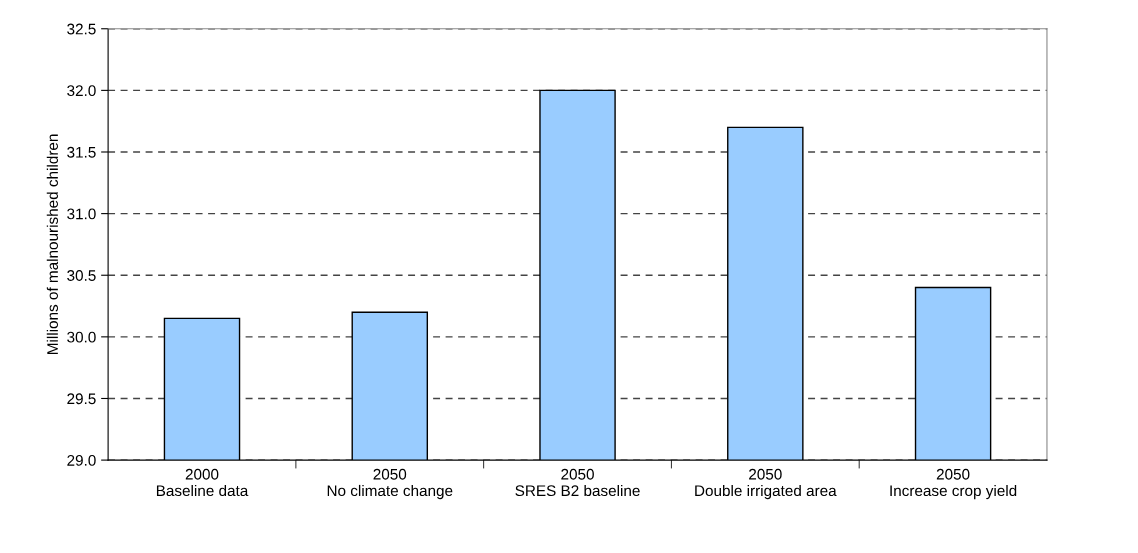 Image resolution: width=1138 pixels, height=553 pixels. What do you see at coordinates (81, 337) in the screenshot?
I see `y-tick-label: 30.0` at bounding box center [81, 337].